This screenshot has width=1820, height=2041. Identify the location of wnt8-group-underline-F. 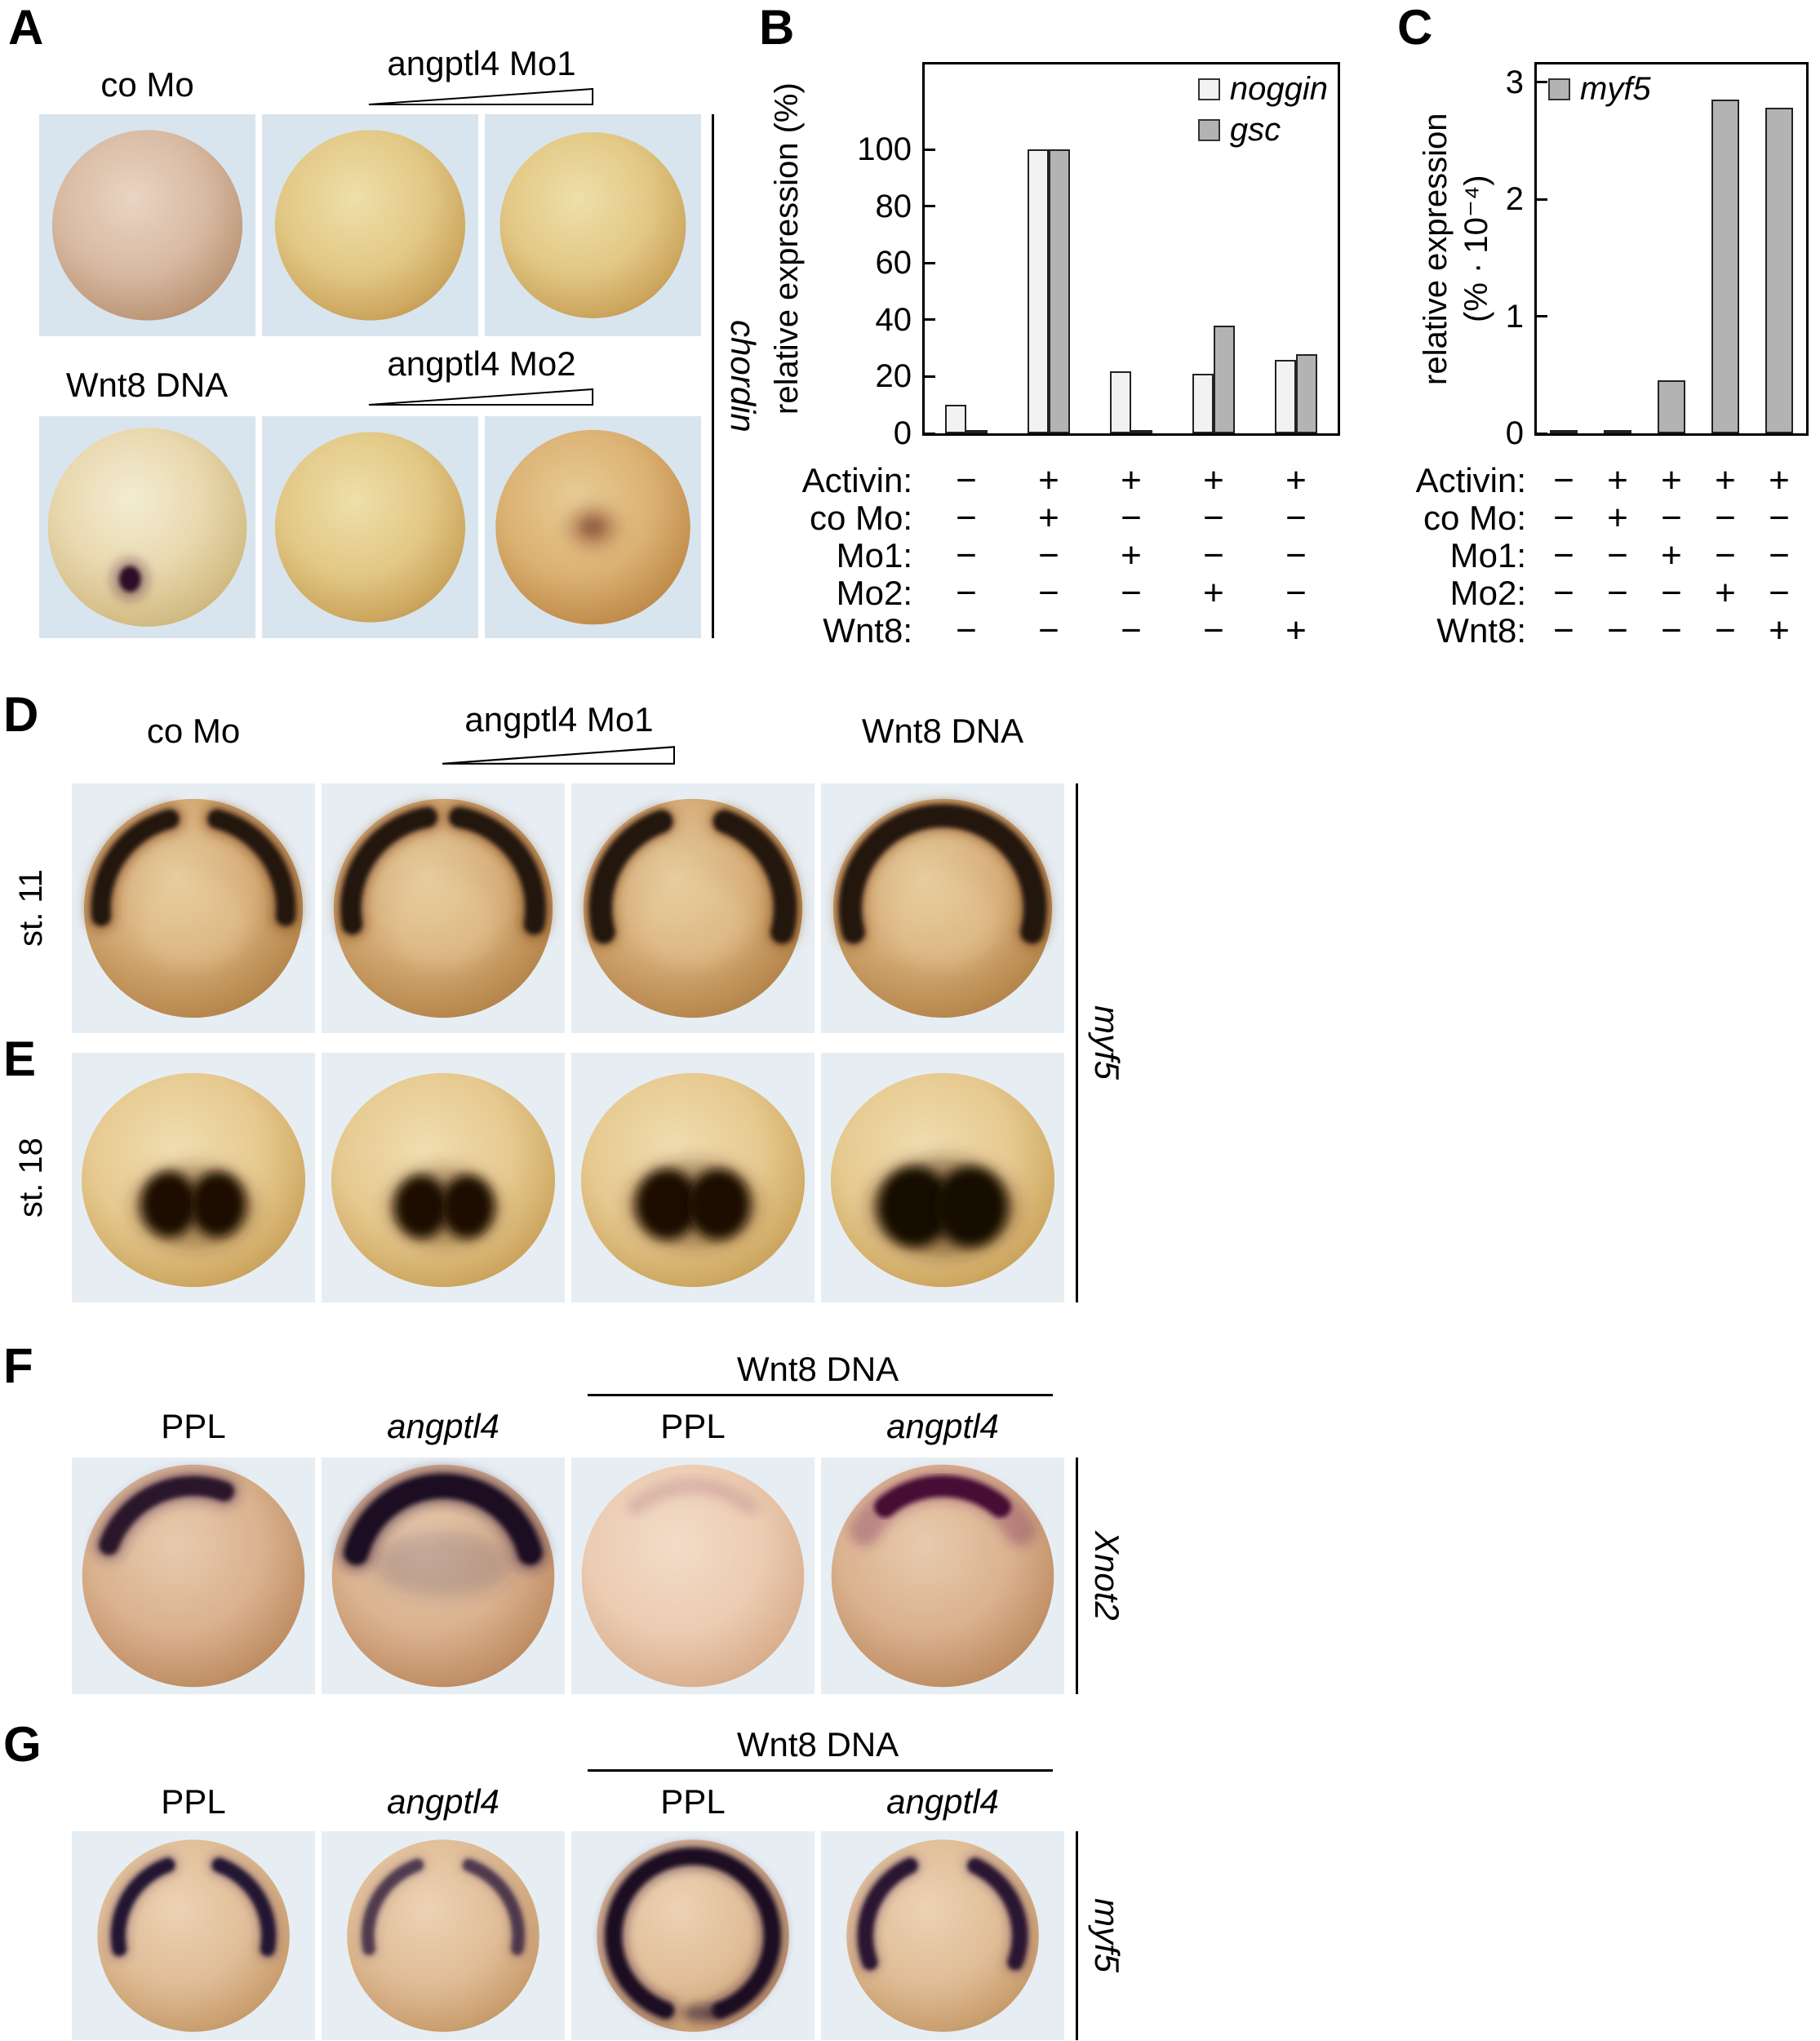
(821, 1395).